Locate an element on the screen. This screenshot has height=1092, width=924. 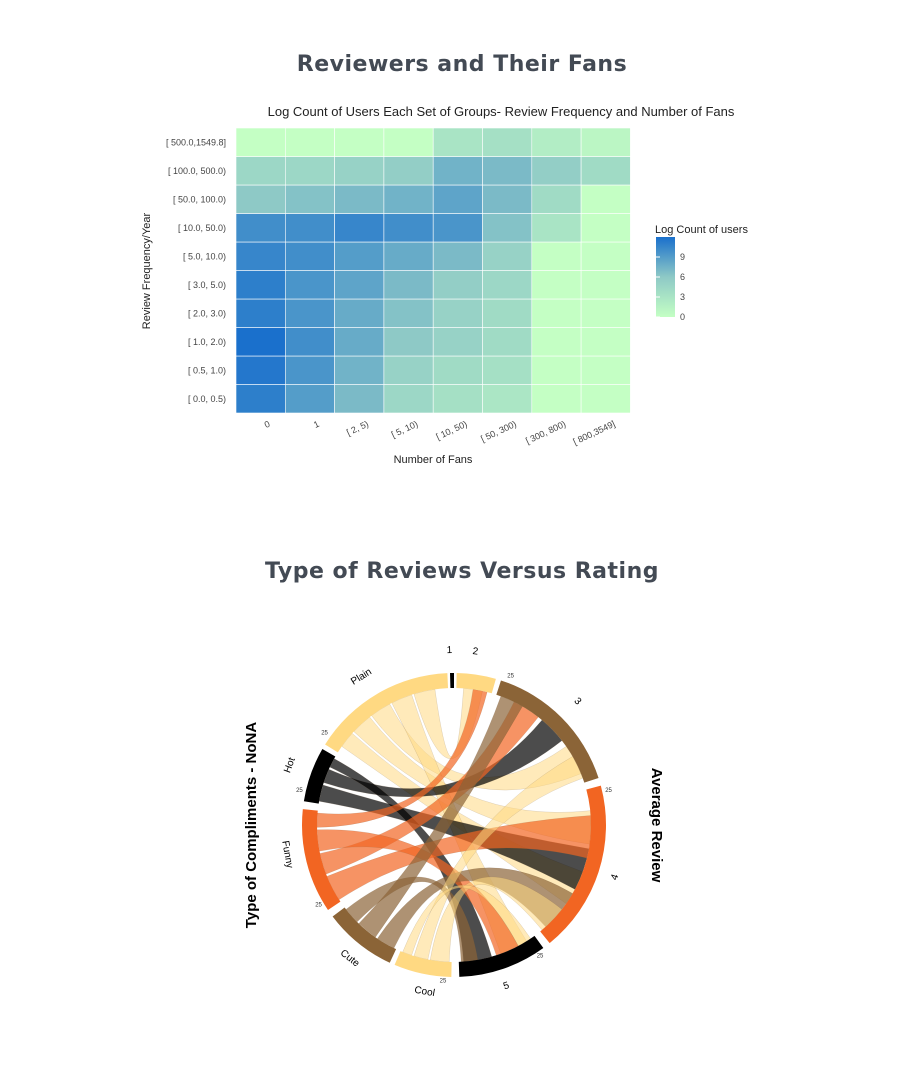
heatmap-x-tick-label: 1 is located at coordinates (316, 424).